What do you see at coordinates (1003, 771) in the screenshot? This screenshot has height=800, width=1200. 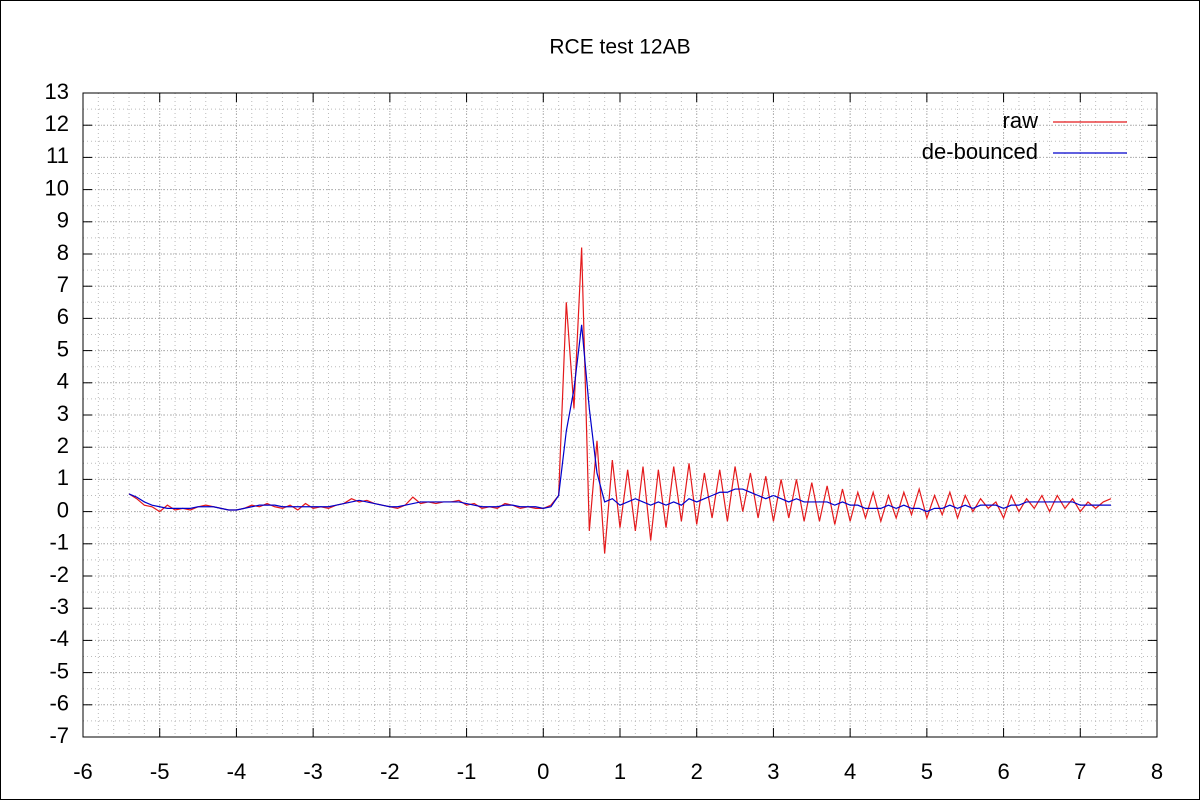 I see `x-tick-label: 6` at bounding box center [1003, 771].